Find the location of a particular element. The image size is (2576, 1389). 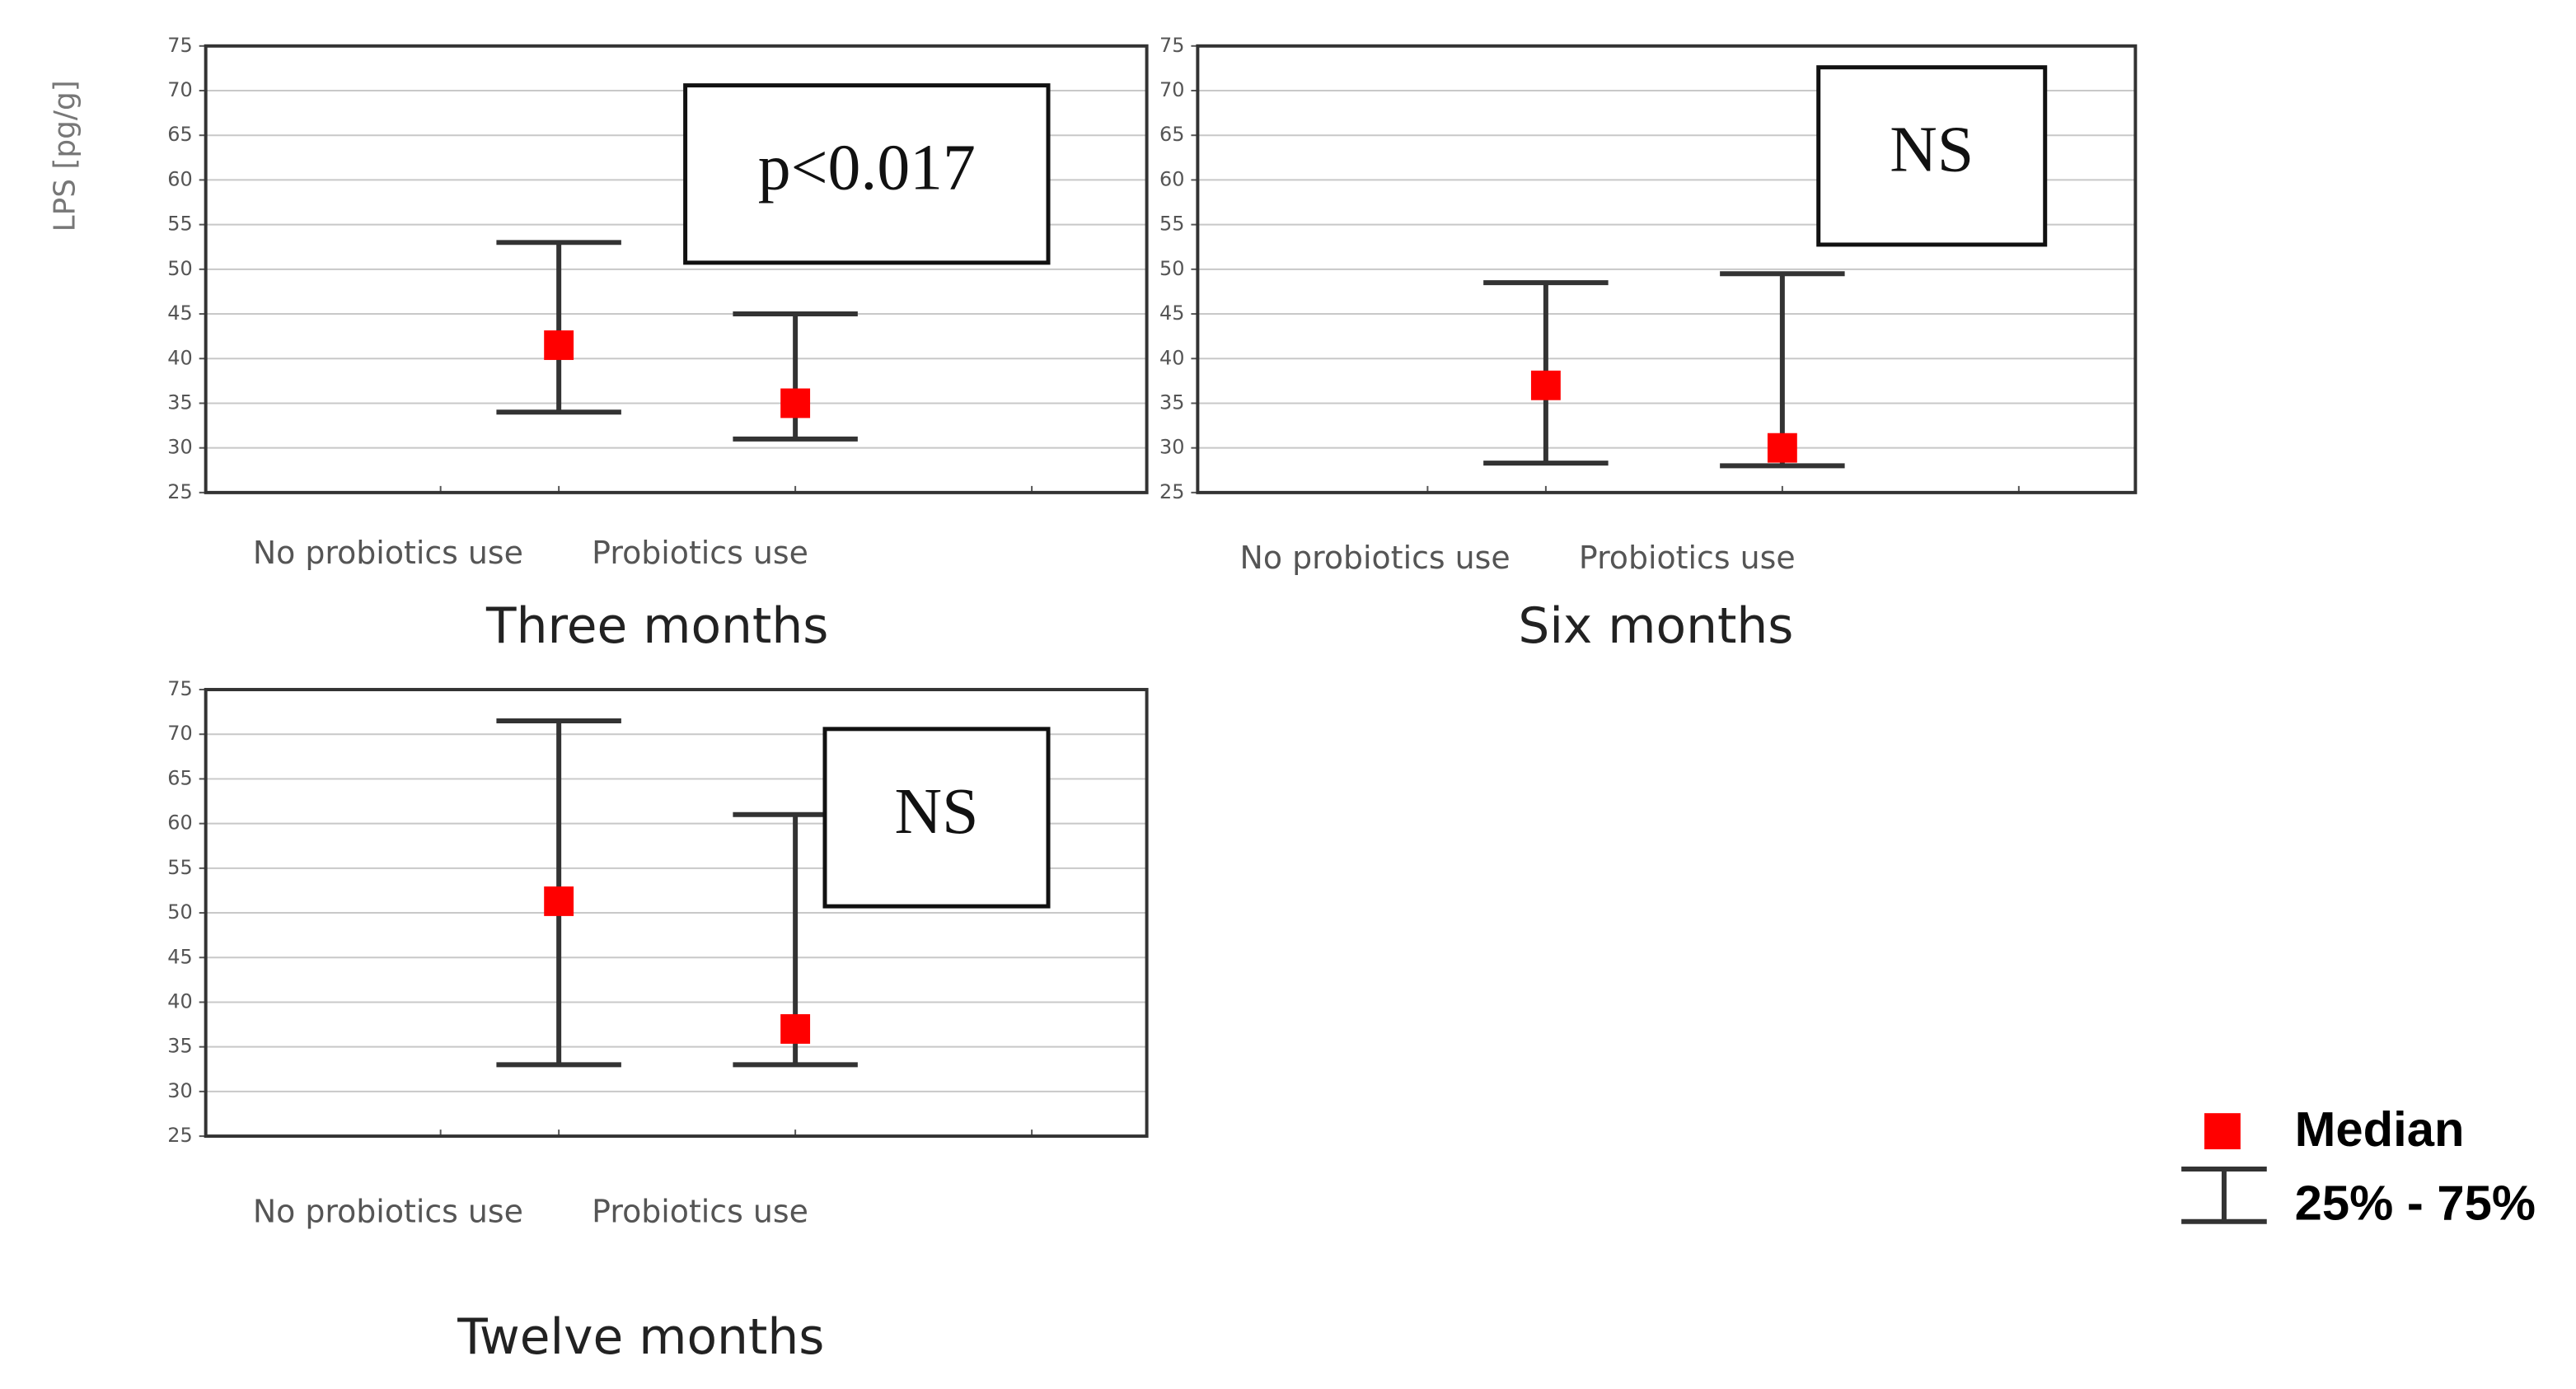

legend-median-swatch is located at coordinates (2222, 1131).